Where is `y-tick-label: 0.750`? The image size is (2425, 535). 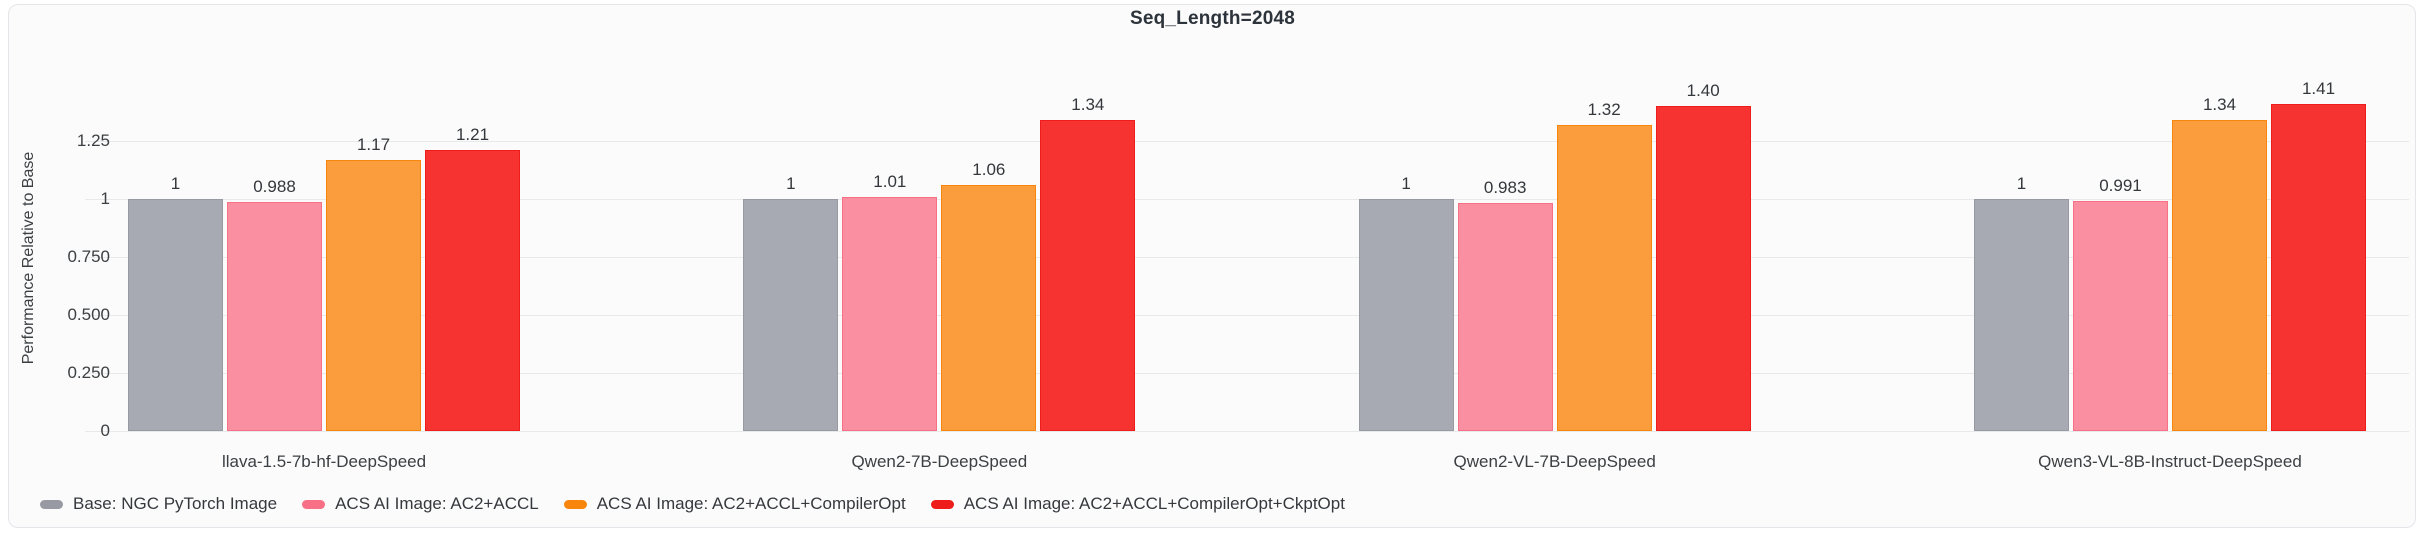 y-tick-label: 0.750 is located at coordinates (88, 256).